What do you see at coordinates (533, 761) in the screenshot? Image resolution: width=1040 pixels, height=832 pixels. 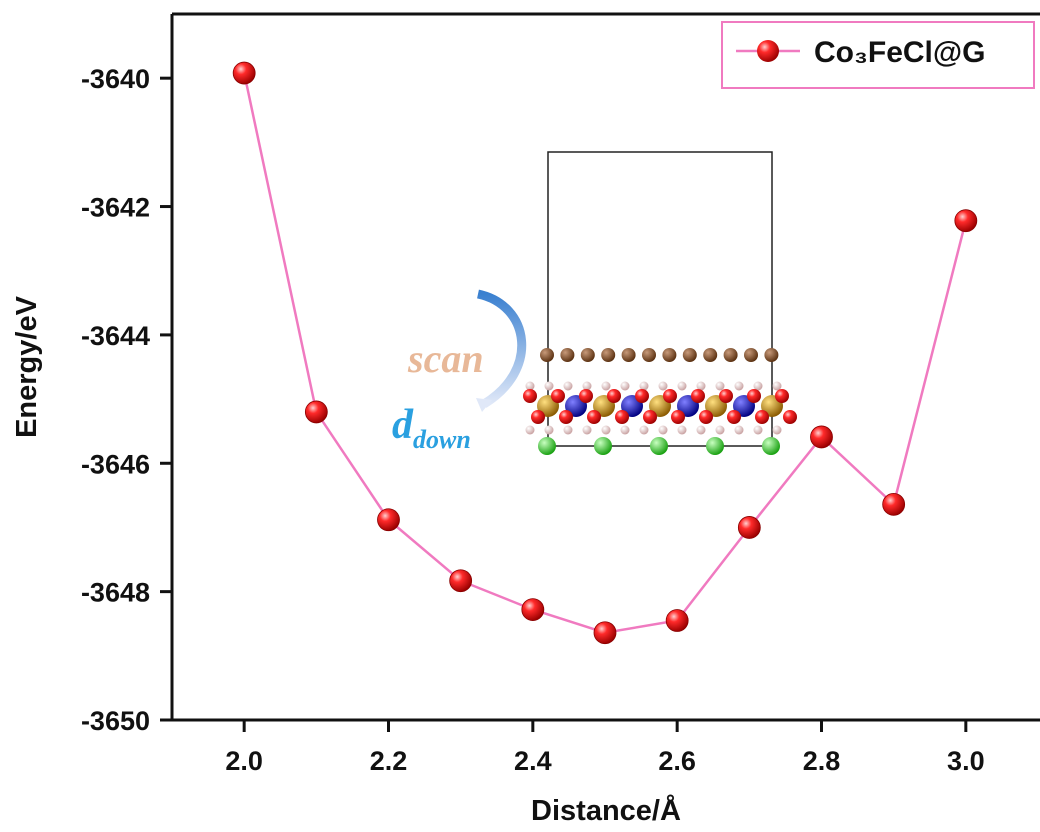 I see `x-tick-label: 2.4` at bounding box center [533, 761].